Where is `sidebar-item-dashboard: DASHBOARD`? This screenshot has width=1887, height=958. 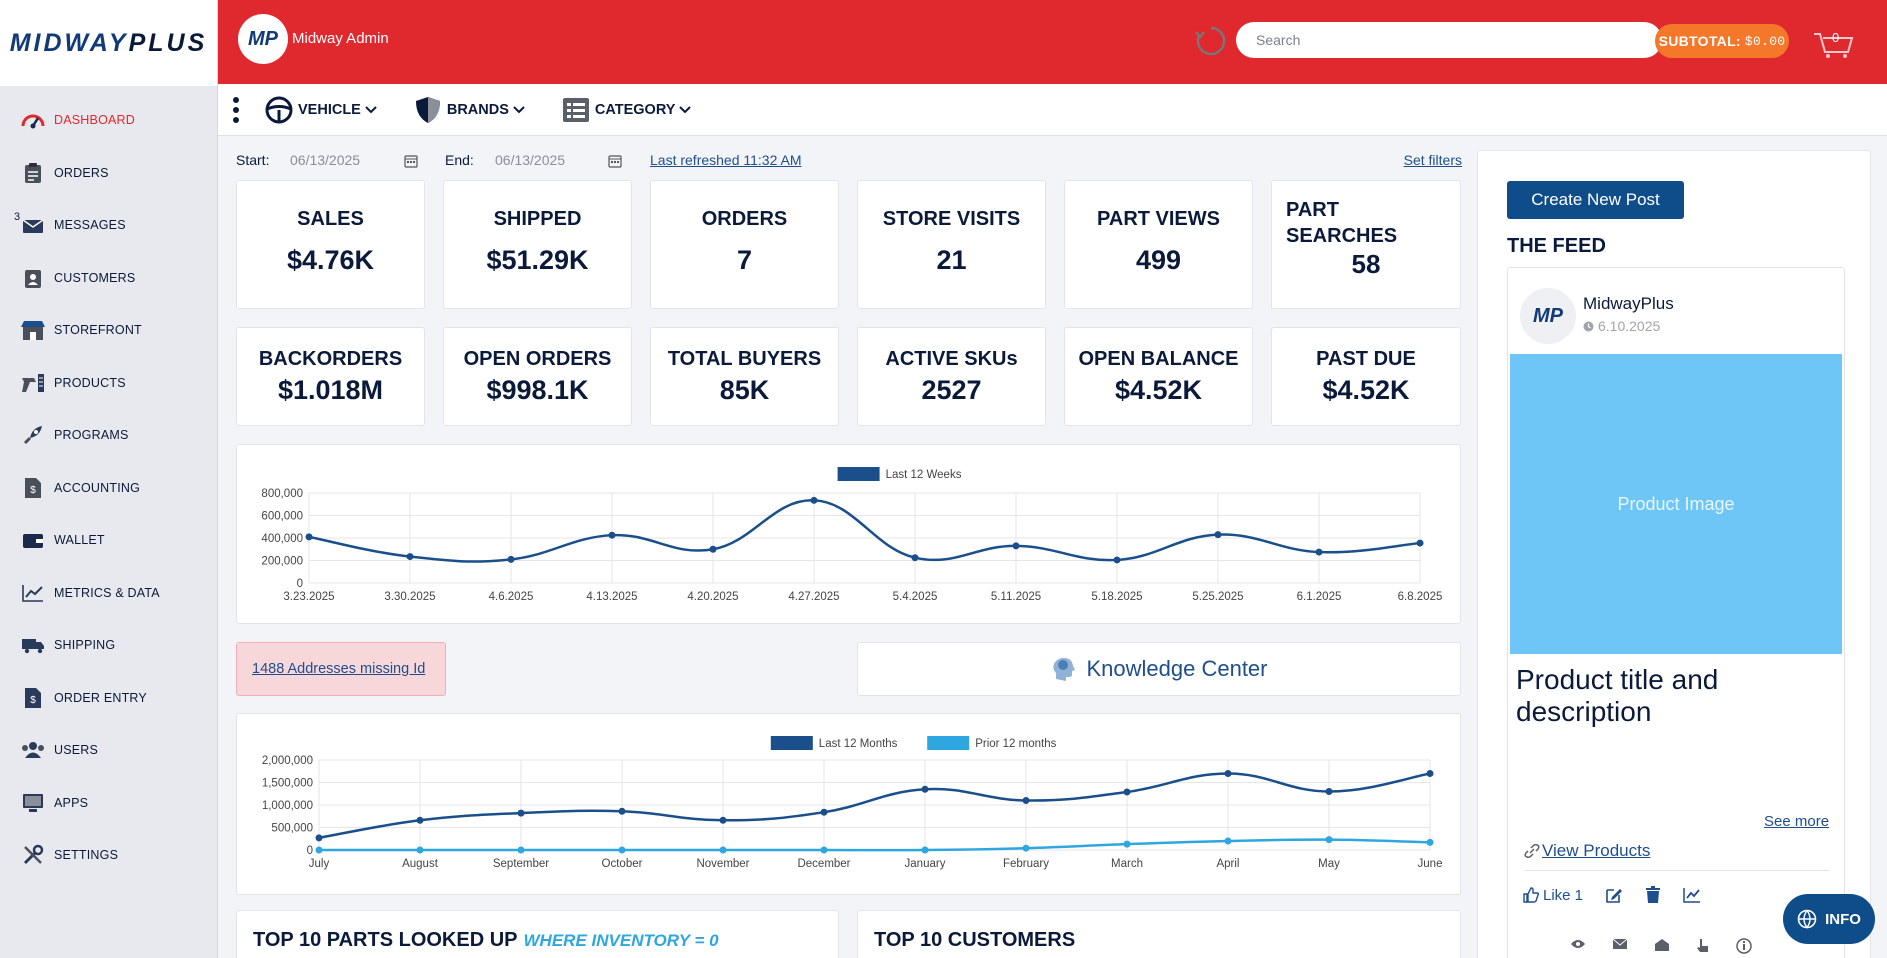
sidebar-item-dashboard: DASHBOARD is located at coordinates (108, 120).